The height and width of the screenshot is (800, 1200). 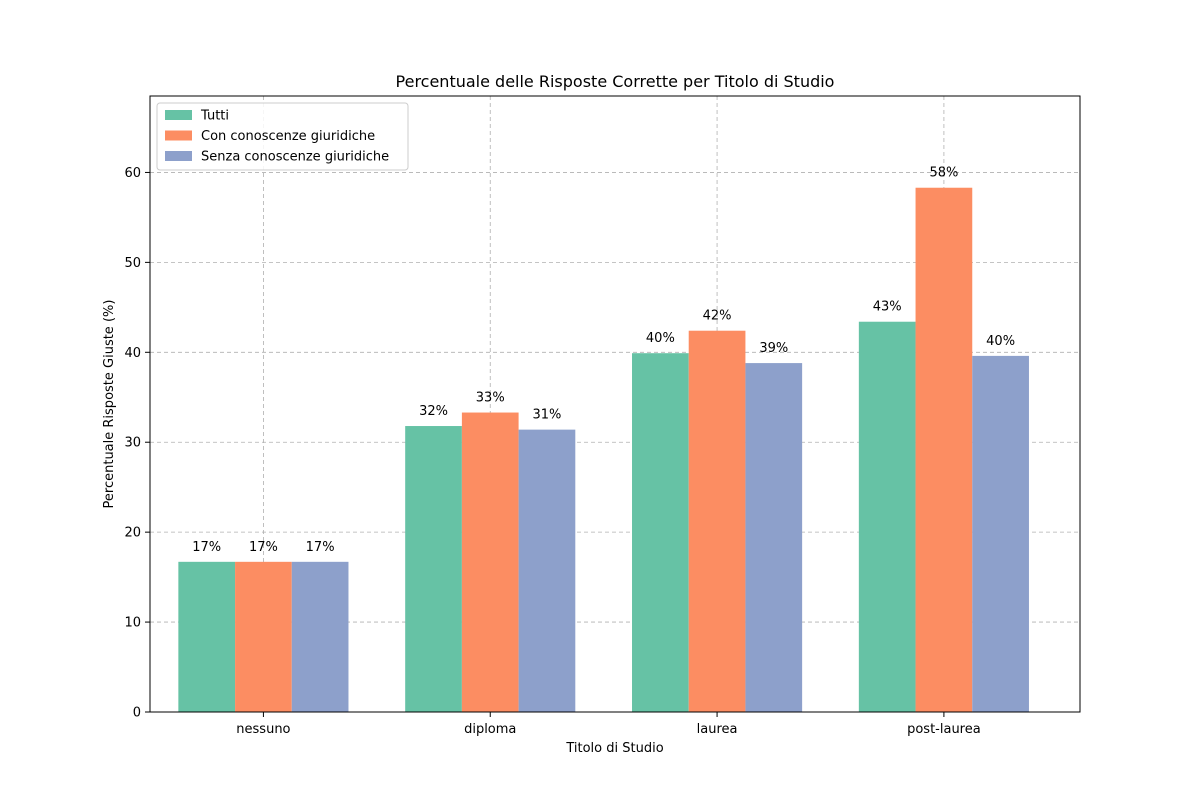 I want to click on bar-value-label: 58%, so click(x=943, y=173).